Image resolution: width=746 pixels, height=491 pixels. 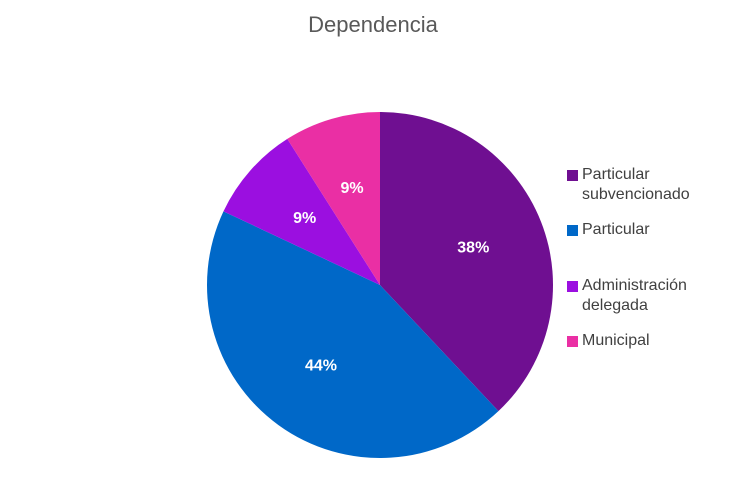 I want to click on legend-item-particular-subvencionado: Particular subvencionado, so click(x=628, y=185).